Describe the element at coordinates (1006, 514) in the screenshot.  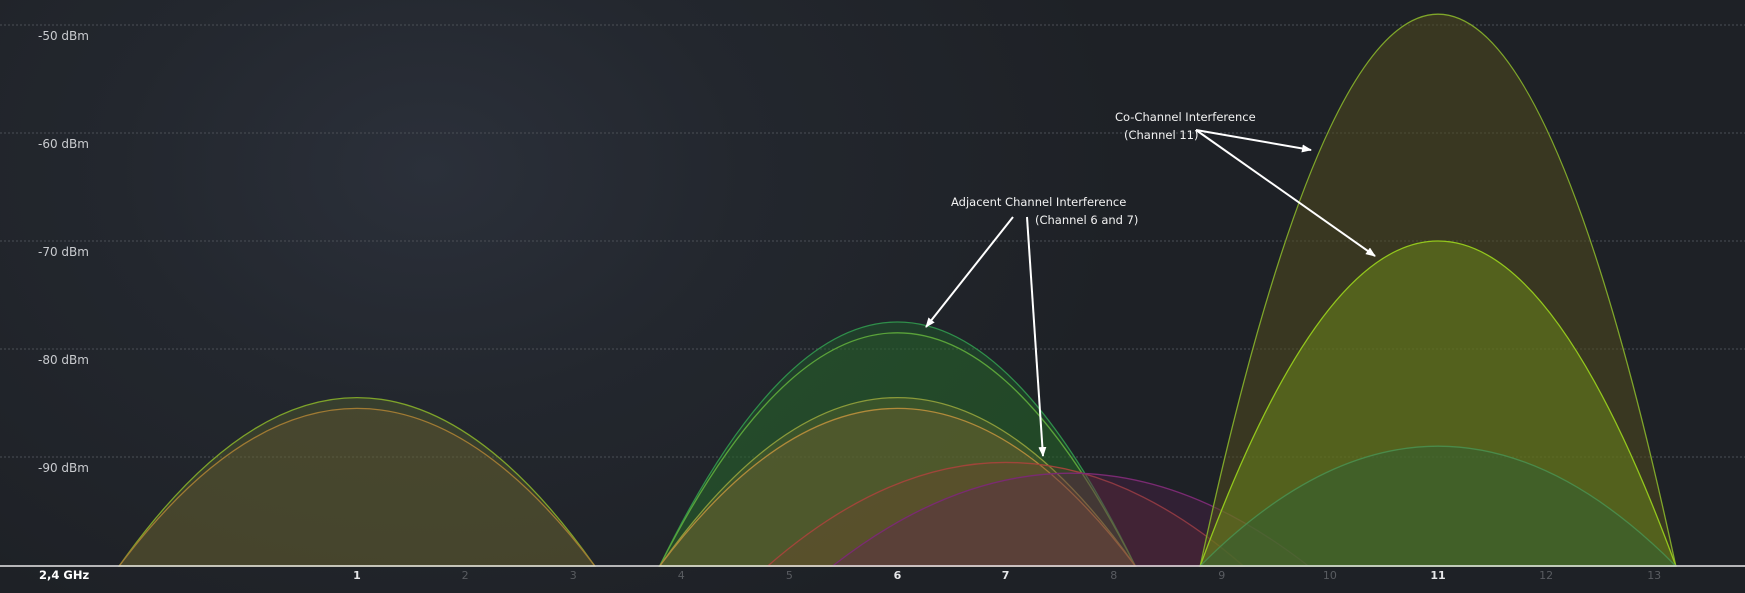
I see `network-curve-ch7` at that location.